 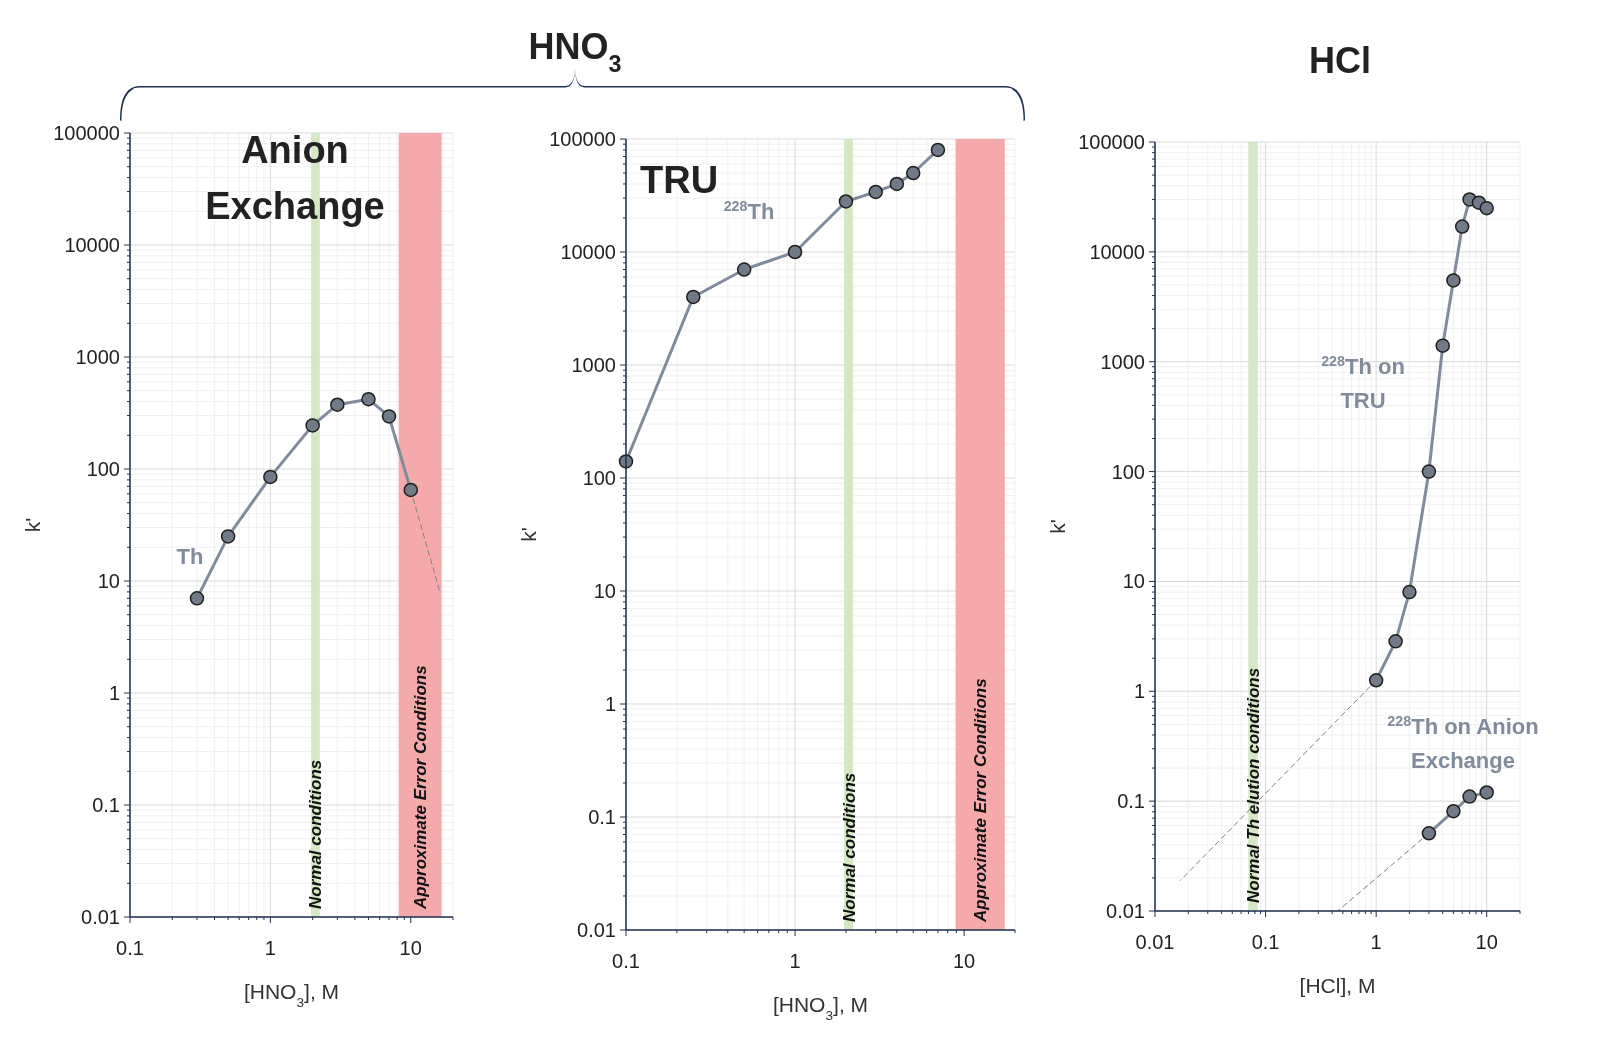 What do you see at coordinates (295, 178) in the screenshot?
I see `text: Anion Exchange` at bounding box center [295, 178].